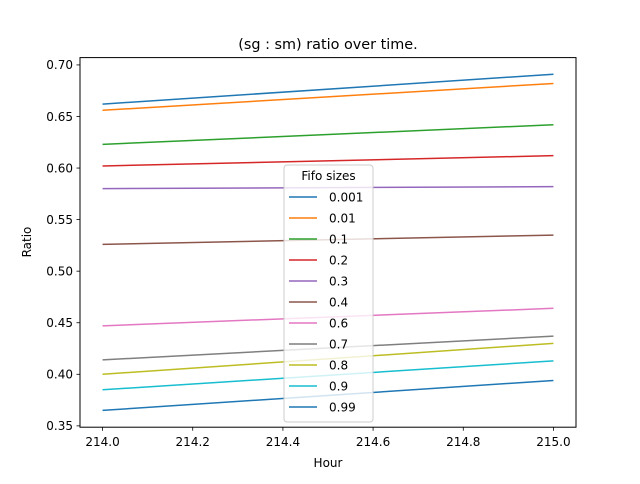 This screenshot has width=640, height=484. What do you see at coordinates (327, 45) in the screenshot?
I see `chart-title: (sg : sm) ratio over time.` at bounding box center [327, 45].